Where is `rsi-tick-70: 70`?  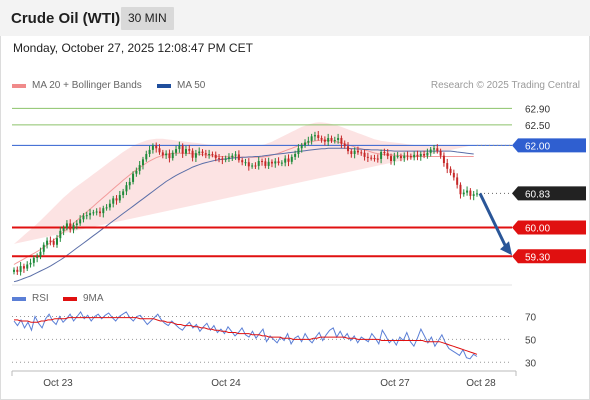 rsi-tick-70: 70 is located at coordinates (531, 317).